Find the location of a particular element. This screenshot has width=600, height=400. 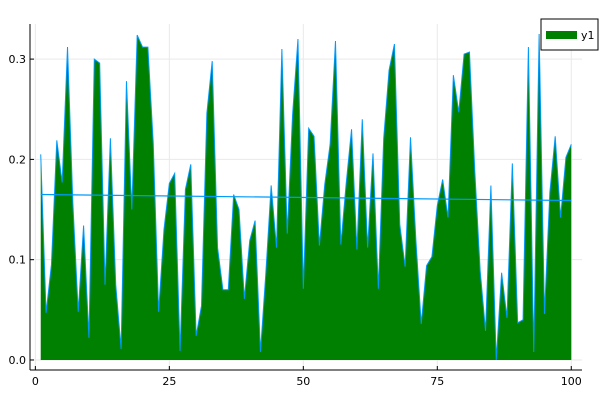

x-tick-label: 100 is located at coordinates (571, 381).